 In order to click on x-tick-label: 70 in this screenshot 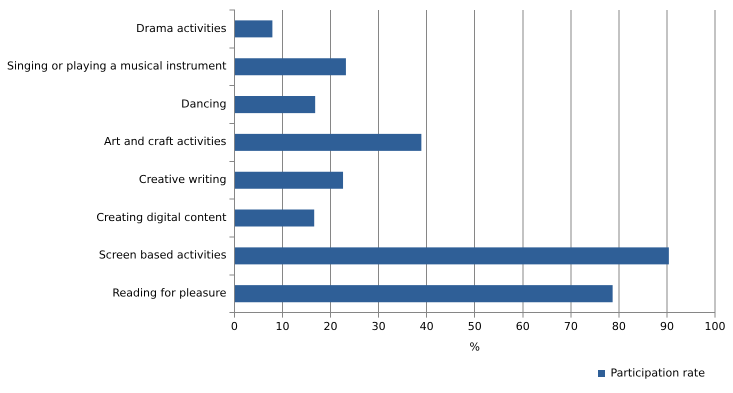, I will do `click(571, 327)`.